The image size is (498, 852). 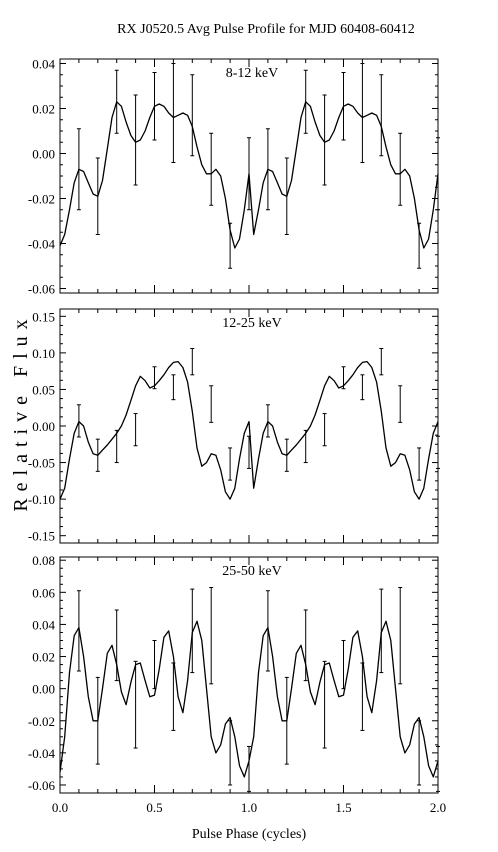 What do you see at coordinates (252, 323) in the screenshot?
I see `energy-band-label: 12-25 keV` at bounding box center [252, 323].